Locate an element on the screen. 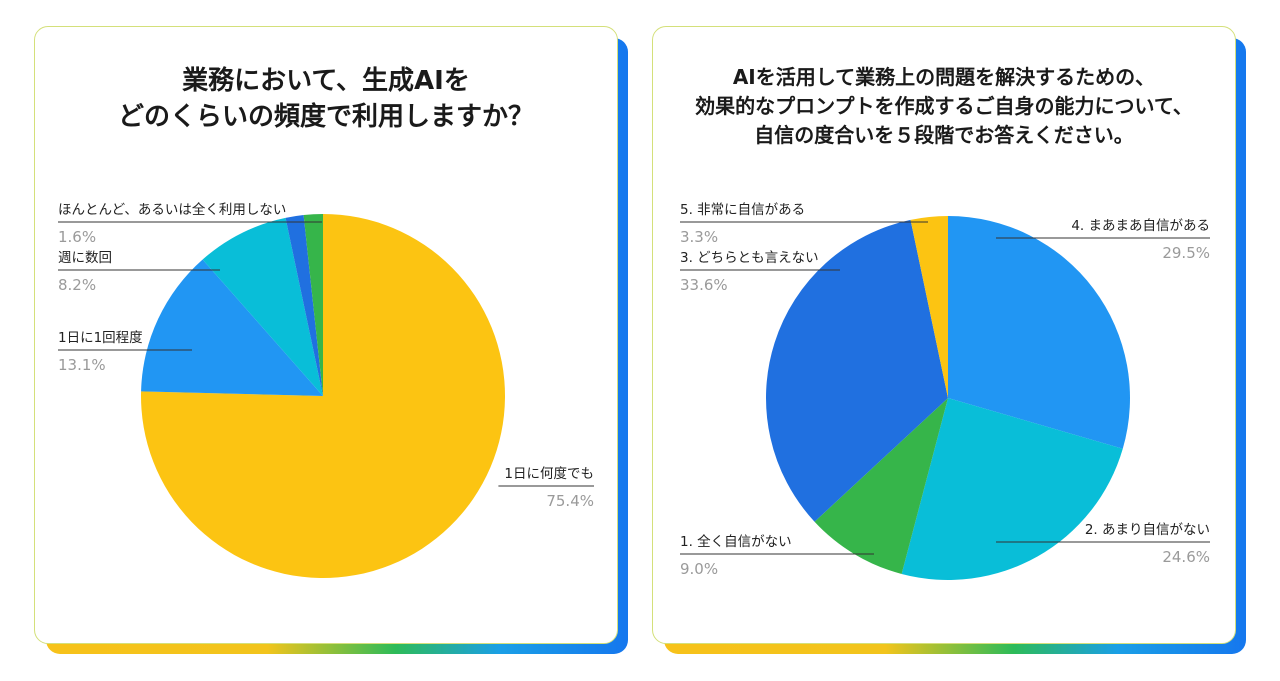 This screenshot has width=1280, height=681. slice-percent: 24.6% is located at coordinates (1186, 557).